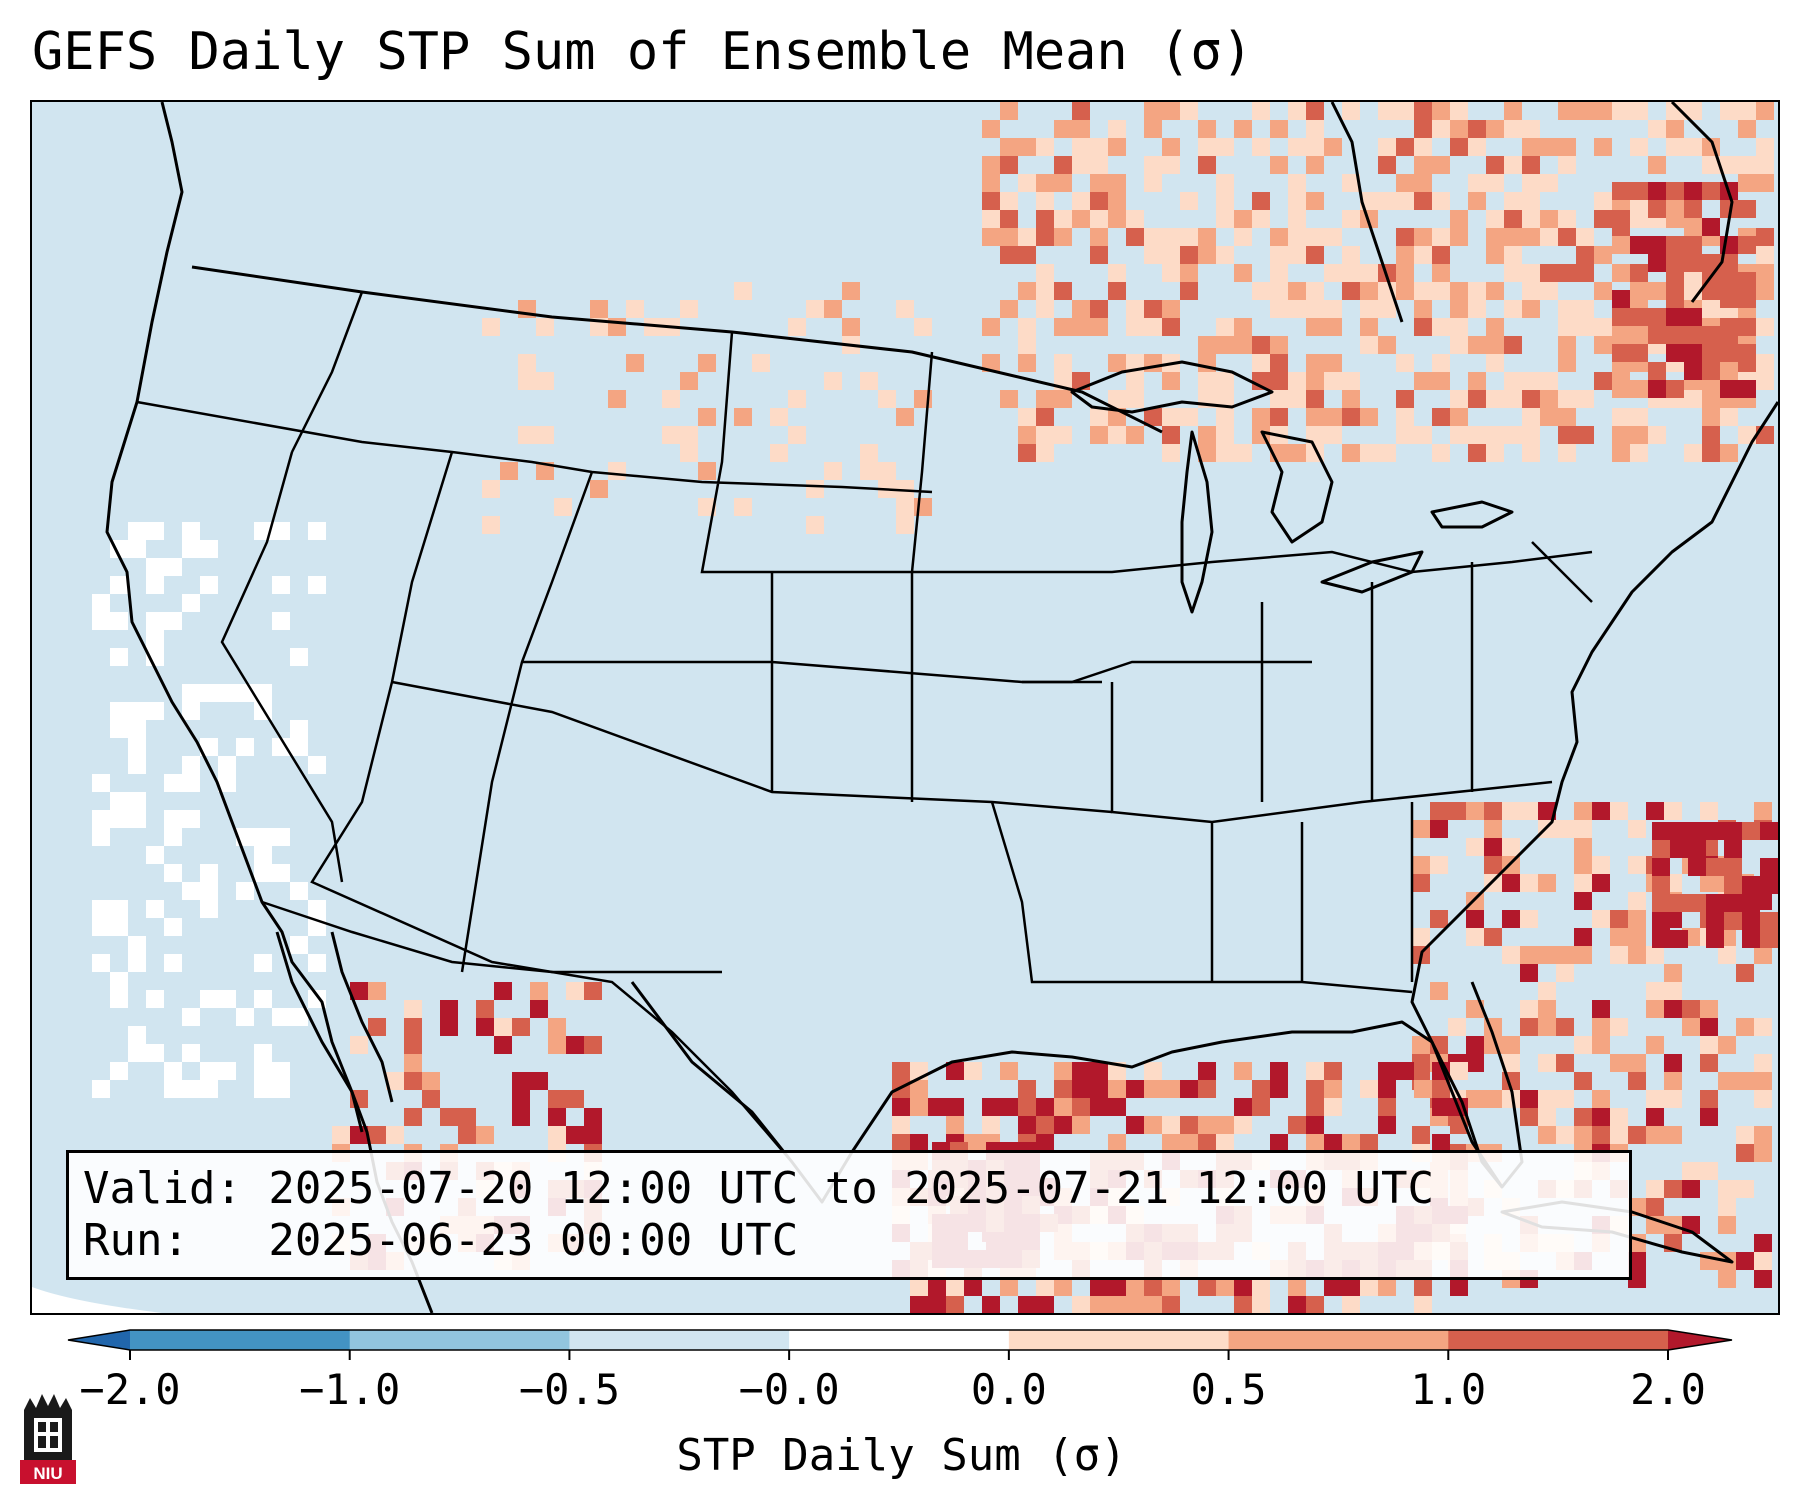  What do you see at coordinates (900, 1344) in the screenshot?
I see `colorbar` at bounding box center [900, 1344].